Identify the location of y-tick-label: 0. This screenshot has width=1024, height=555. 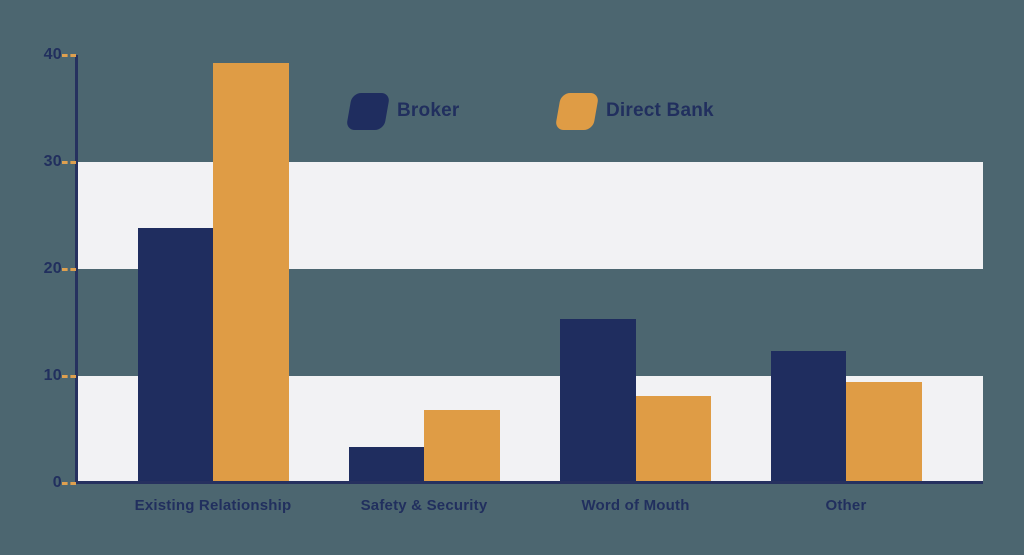
(57, 482).